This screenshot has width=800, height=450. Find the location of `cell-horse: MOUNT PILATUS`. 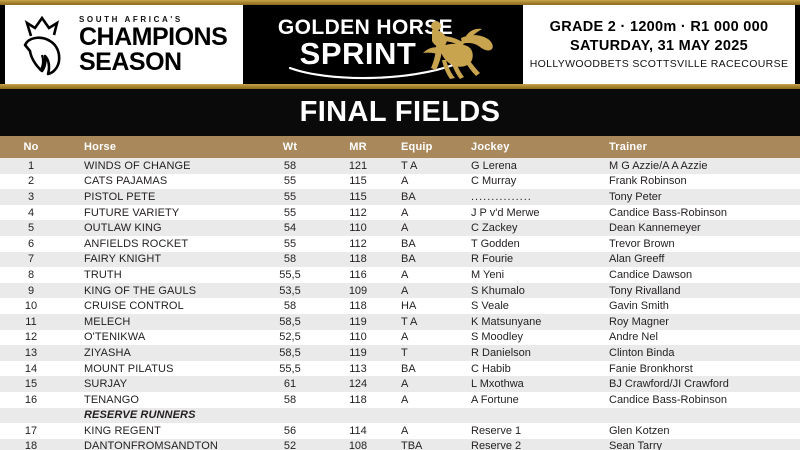

cell-horse: MOUNT PILATUS is located at coordinates (129, 368).